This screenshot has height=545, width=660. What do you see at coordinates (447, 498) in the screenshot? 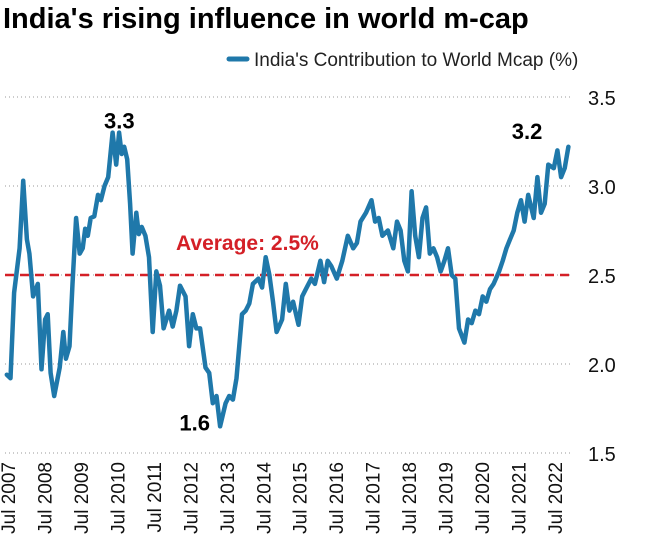
I see `x-tick-label: Jul 2019` at bounding box center [447, 498].